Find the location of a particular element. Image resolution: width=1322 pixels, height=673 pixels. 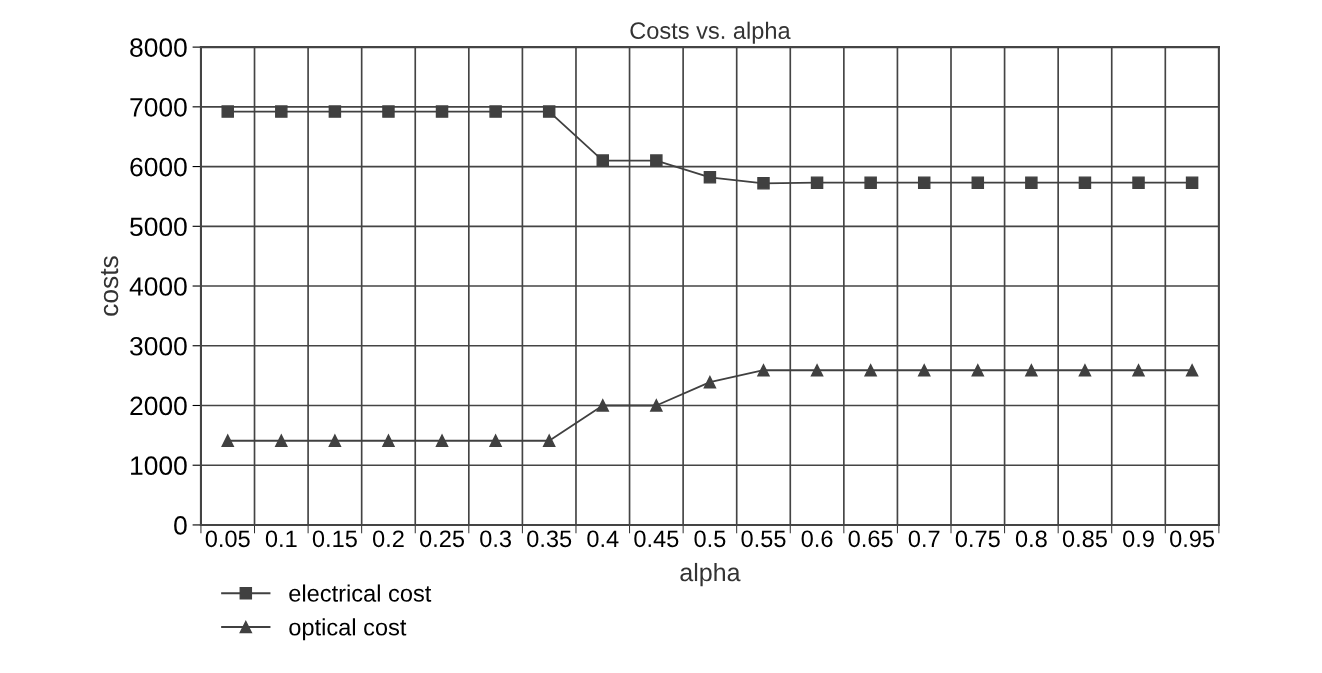

x-tick-label: 0.7 is located at coordinates (924, 539).